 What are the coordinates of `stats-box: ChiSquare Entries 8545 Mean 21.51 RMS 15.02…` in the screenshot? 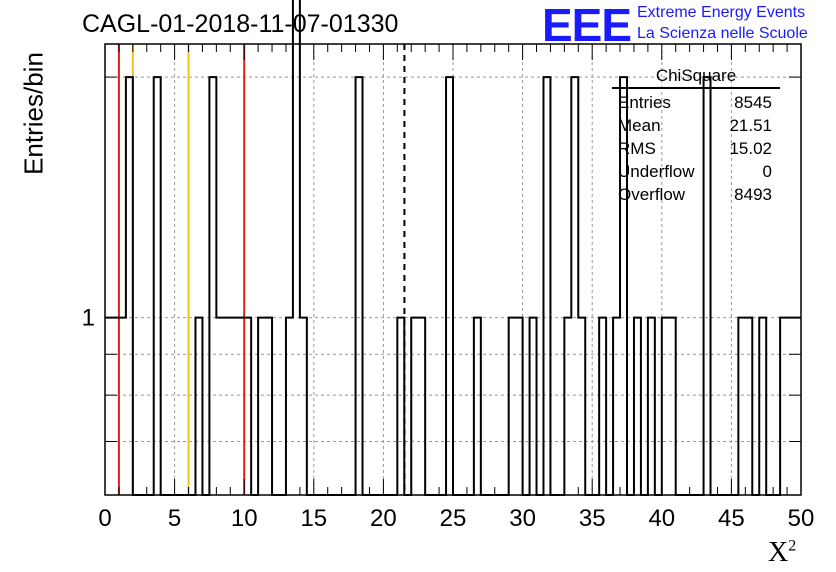 It's located at (696, 136).